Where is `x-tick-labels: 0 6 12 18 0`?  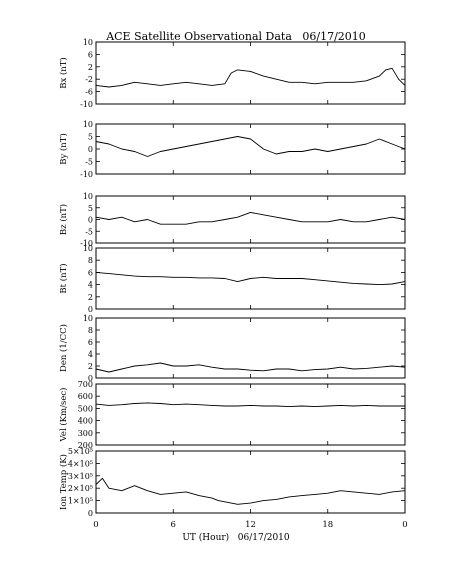 x-tick-labels: 0 6 12 18 0 is located at coordinates (250, 525).